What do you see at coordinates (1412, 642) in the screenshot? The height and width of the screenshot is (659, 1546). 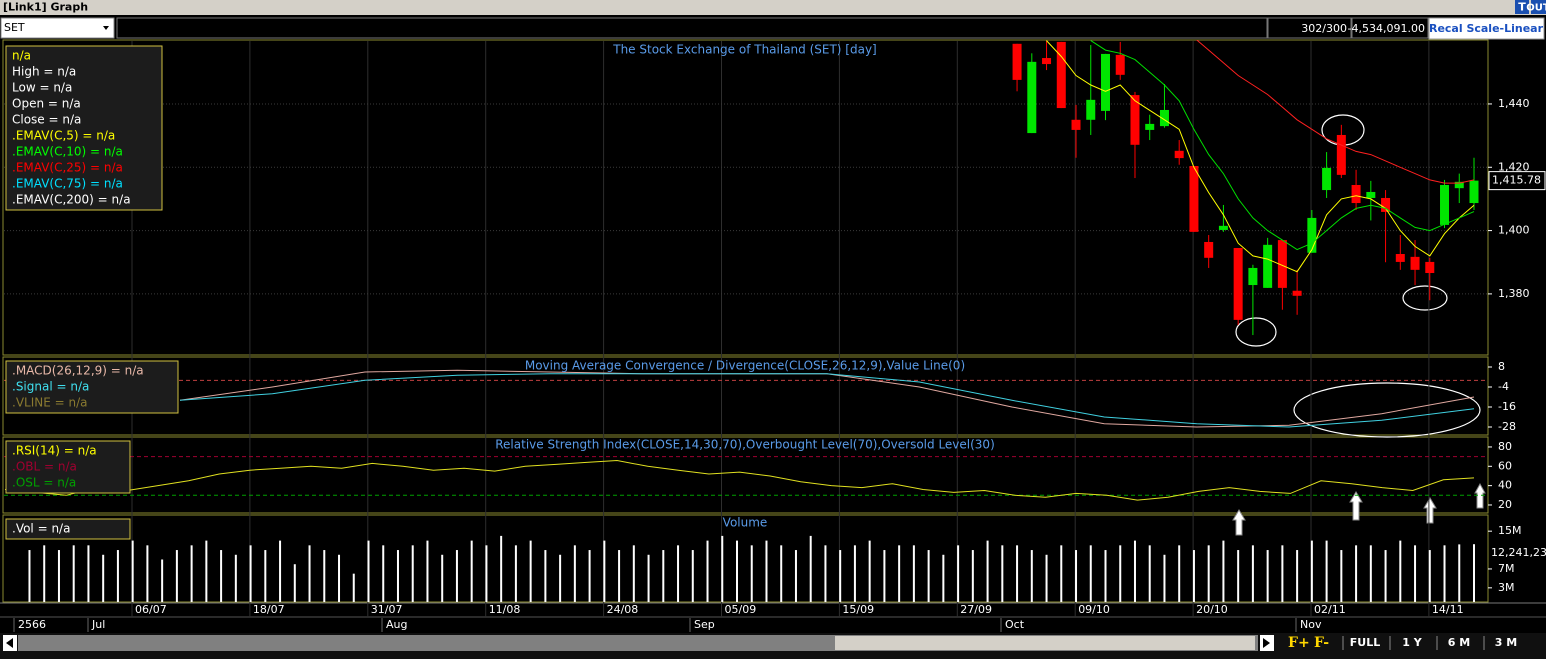 I see `range-button: 1 Y` at bounding box center [1412, 642].